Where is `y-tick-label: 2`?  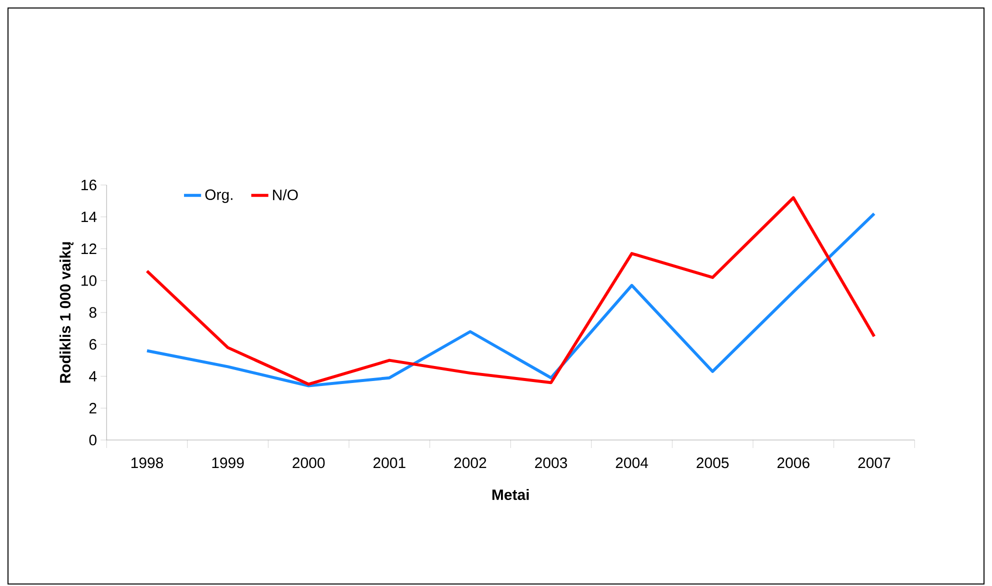 y-tick-label: 2 is located at coordinates (92, 408).